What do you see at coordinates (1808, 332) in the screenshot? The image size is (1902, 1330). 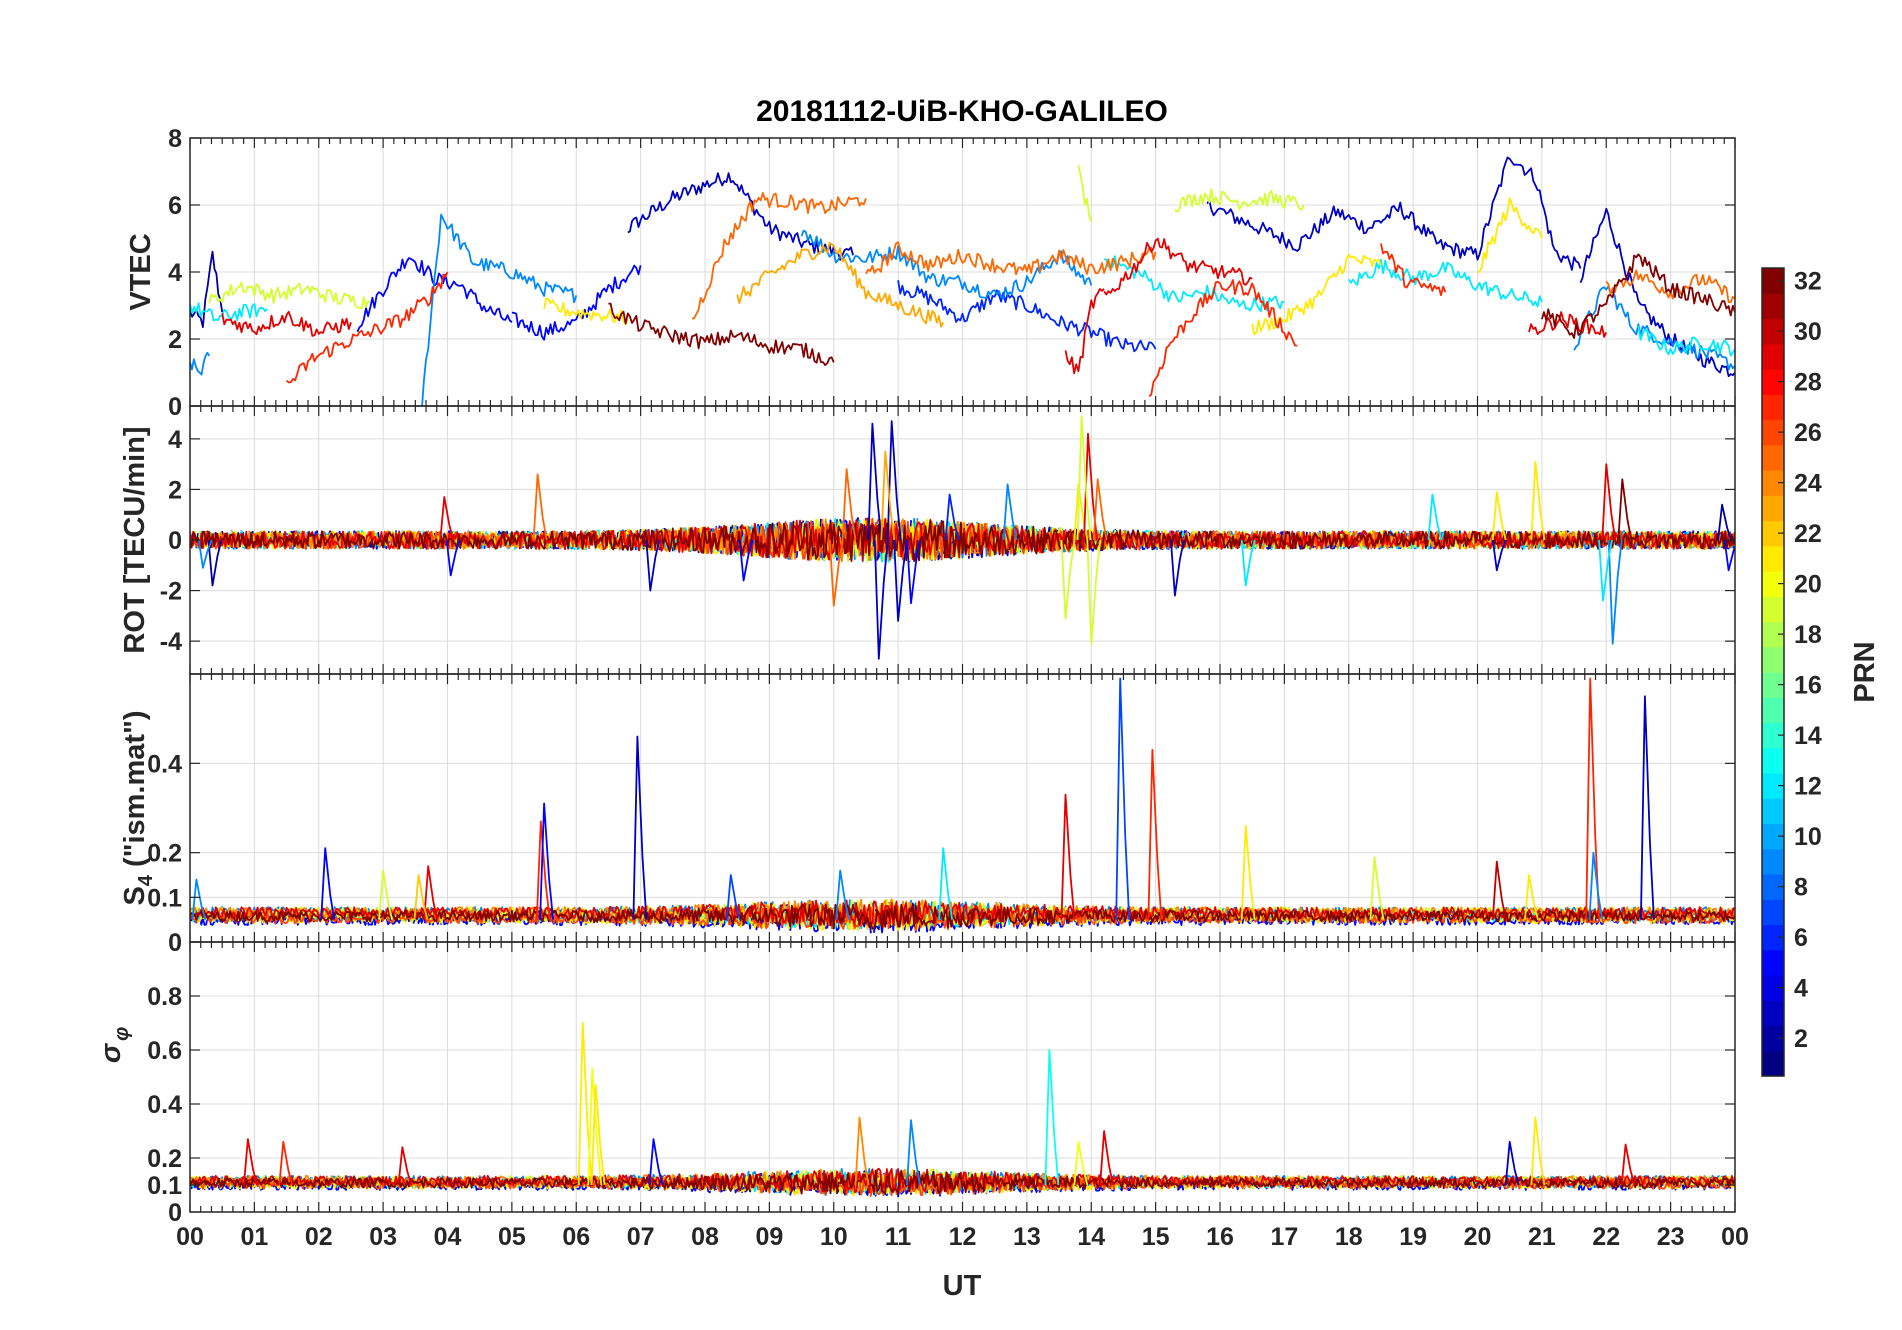 I see `colorbar-tick-label: 30` at bounding box center [1808, 332].